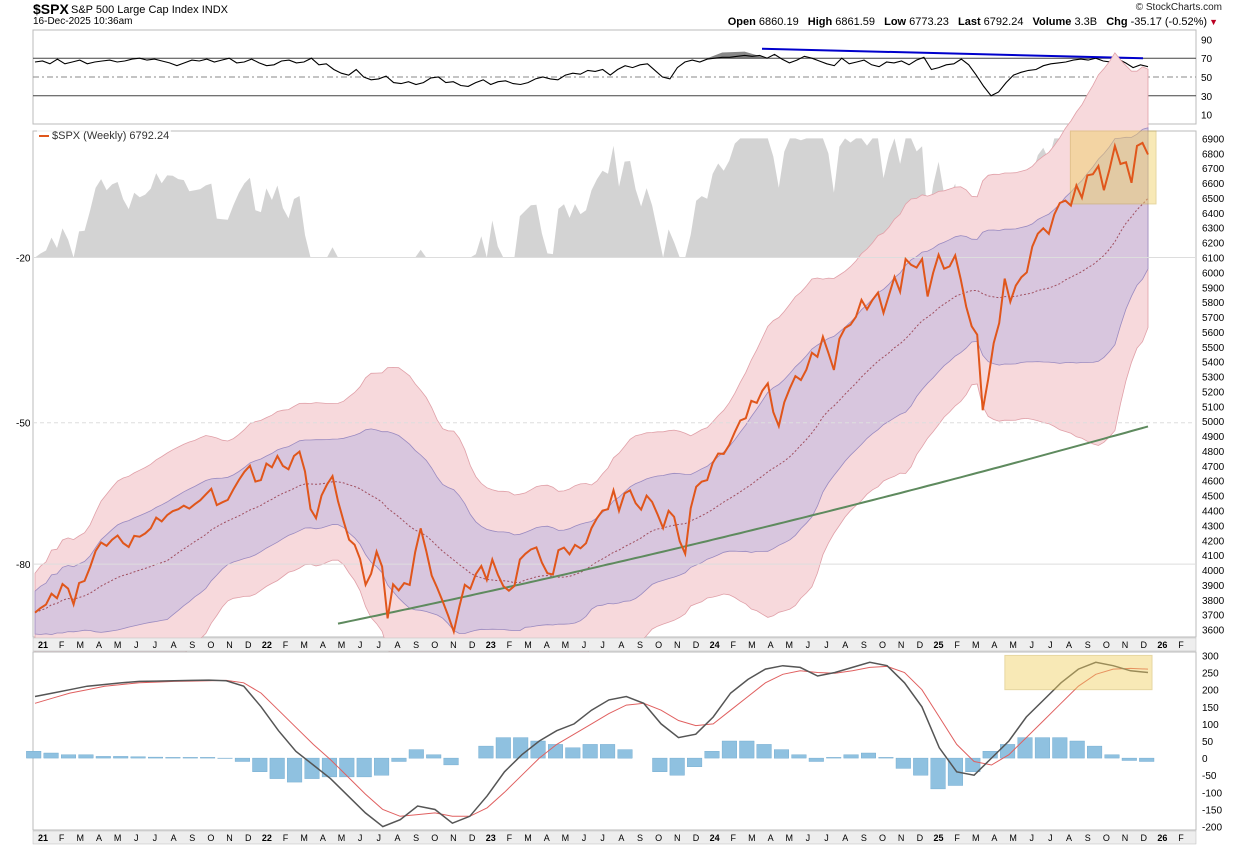 The height and width of the screenshot is (846, 1240). Describe the element at coordinates (1210, 708) in the screenshot. I see `macd-tick: 150` at that location.